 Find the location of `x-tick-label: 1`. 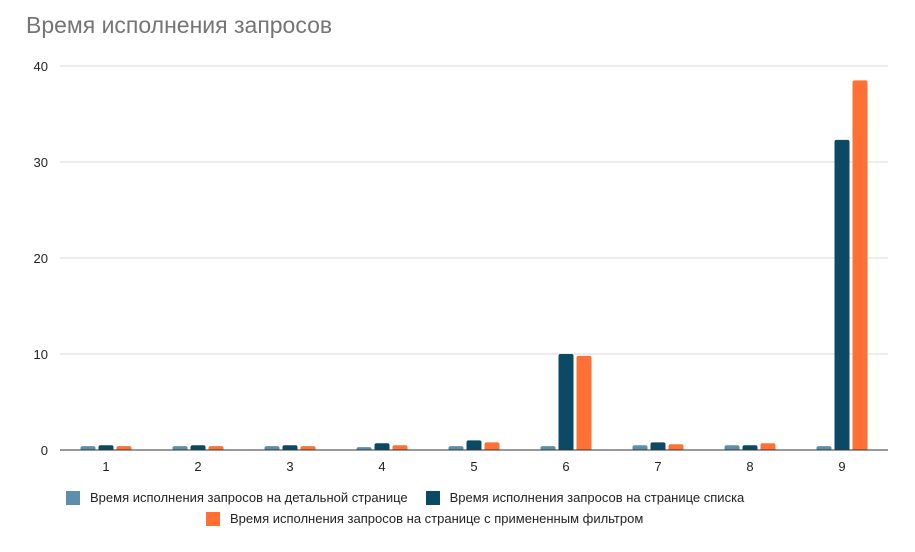

x-tick-label: 1 is located at coordinates (105, 466).